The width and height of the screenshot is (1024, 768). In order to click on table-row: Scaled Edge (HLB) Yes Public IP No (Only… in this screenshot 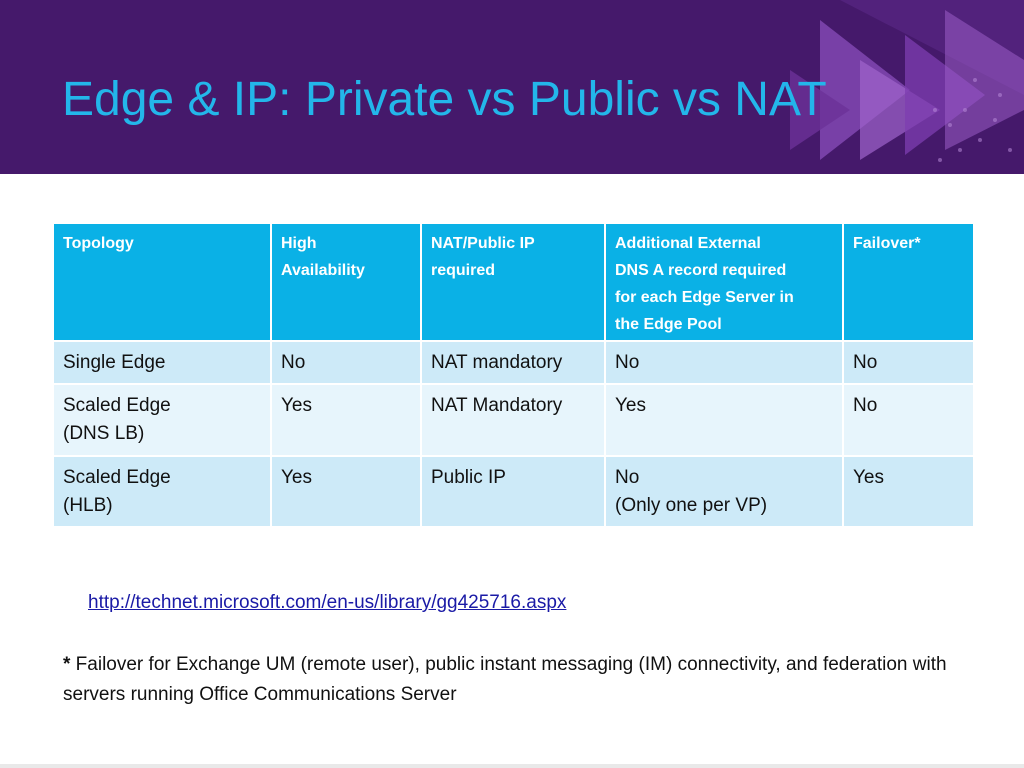, I will do `click(513, 491)`.